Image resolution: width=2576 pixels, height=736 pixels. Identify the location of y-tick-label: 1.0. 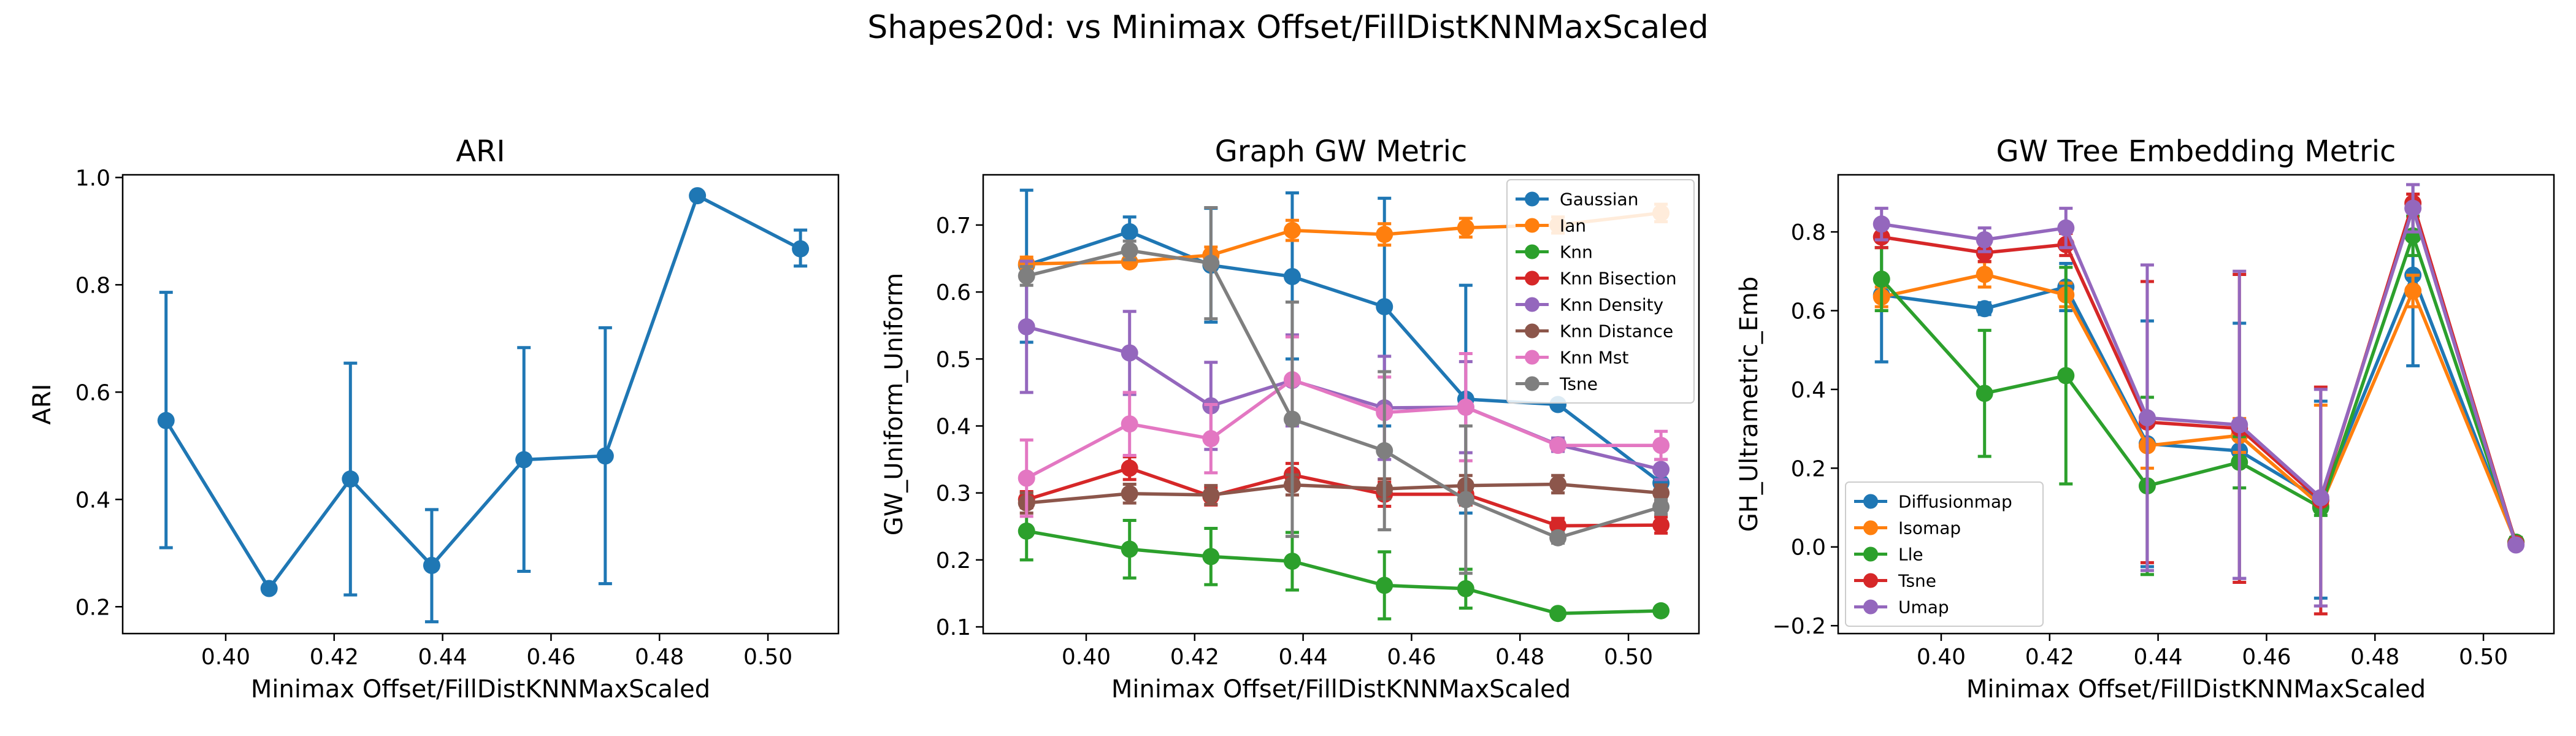
(92, 178).